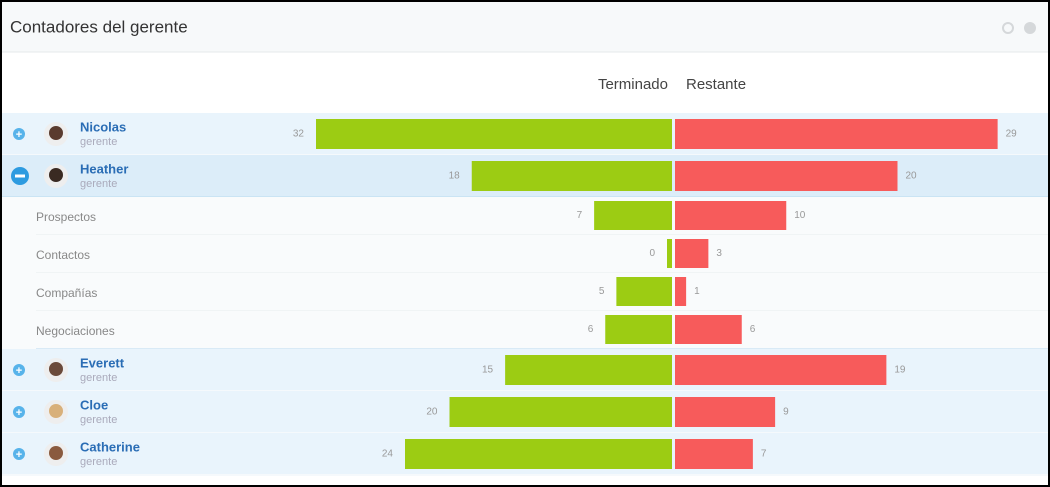 This screenshot has width=1050, height=487. What do you see at coordinates (63, 255) in the screenshot?
I see `detail-label: Contactos` at bounding box center [63, 255].